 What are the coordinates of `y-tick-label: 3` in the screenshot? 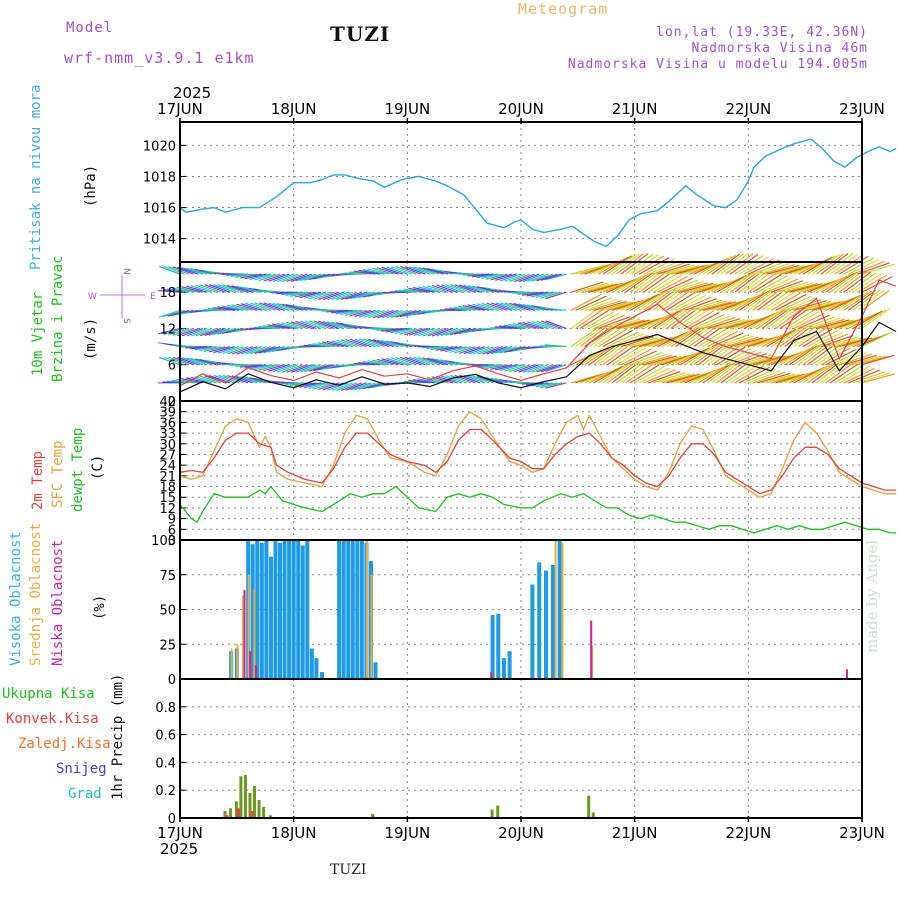 It's located at (172, 541).